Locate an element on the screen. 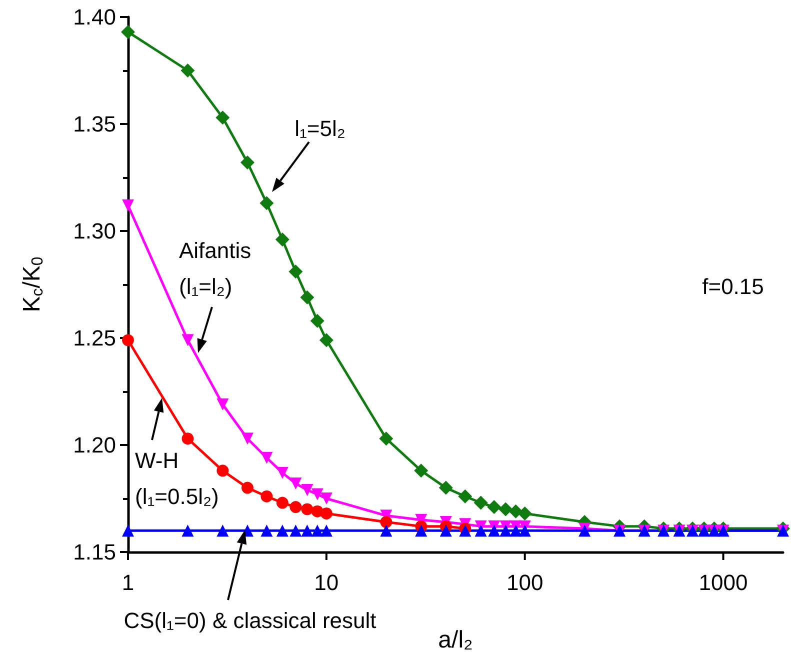 The image size is (791, 659). x-tick-label: 10 is located at coordinates (326, 582).